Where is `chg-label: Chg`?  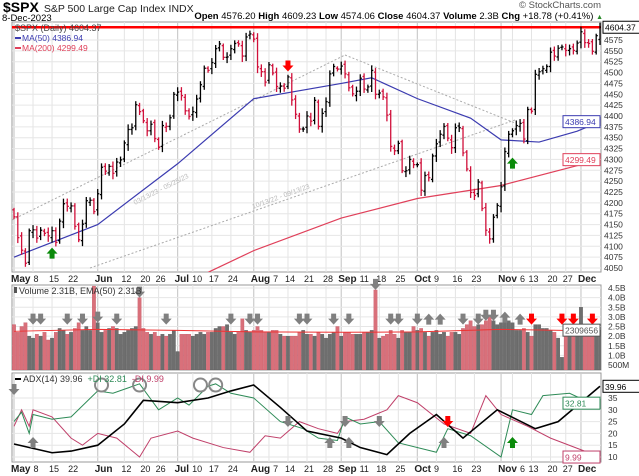 chg-label: Chg is located at coordinates (510, 16).